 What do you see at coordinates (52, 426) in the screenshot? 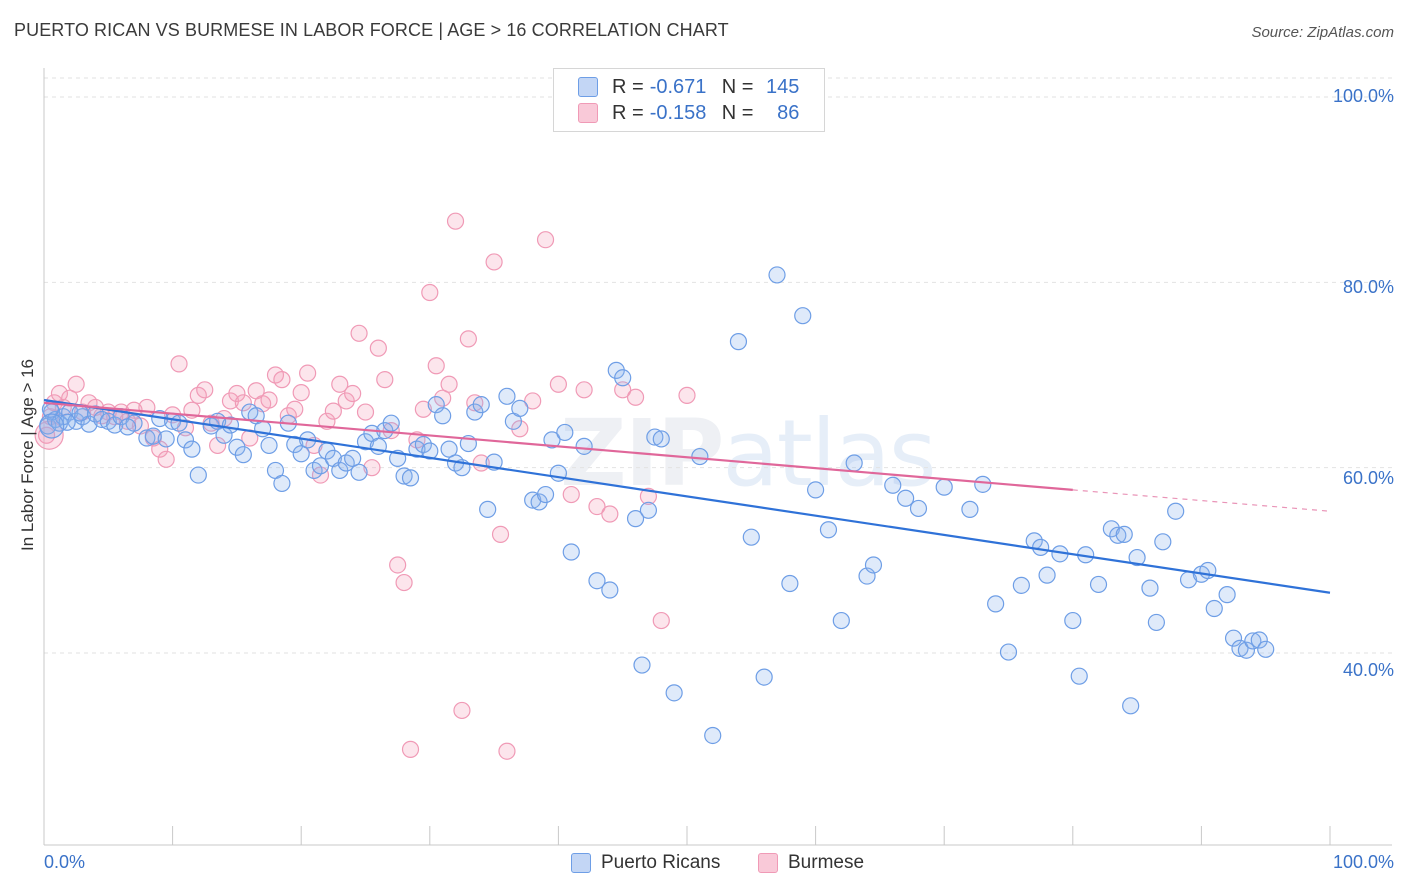
I see `puerto-rican-point-large` at bounding box center [52, 426].